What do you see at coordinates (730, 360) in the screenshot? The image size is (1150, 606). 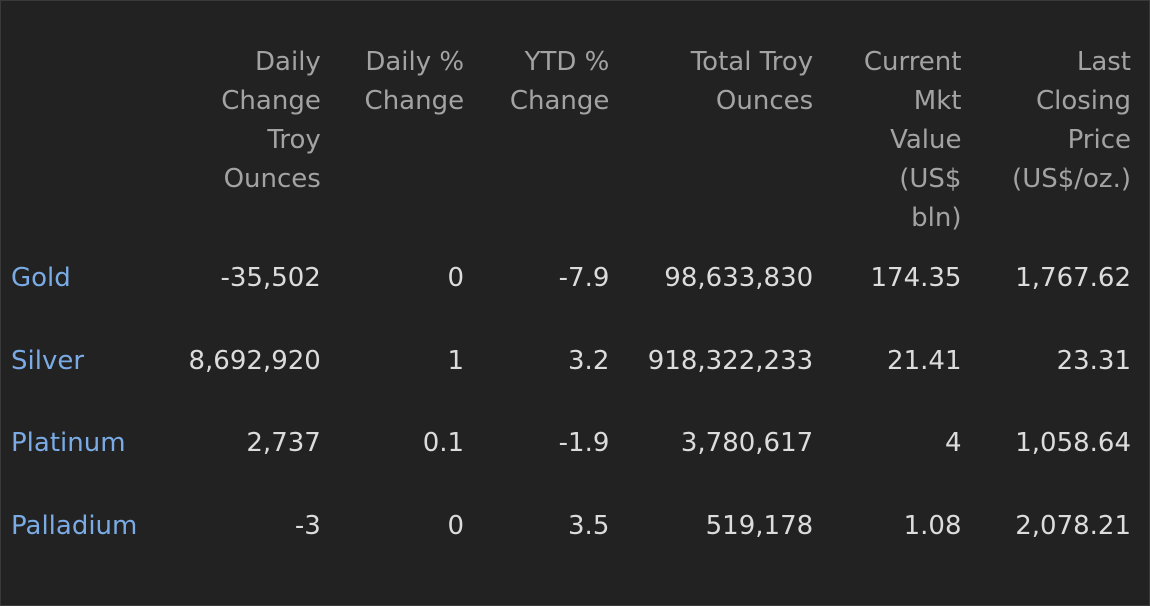 I see `table-cell: 918,322,233` at bounding box center [730, 360].